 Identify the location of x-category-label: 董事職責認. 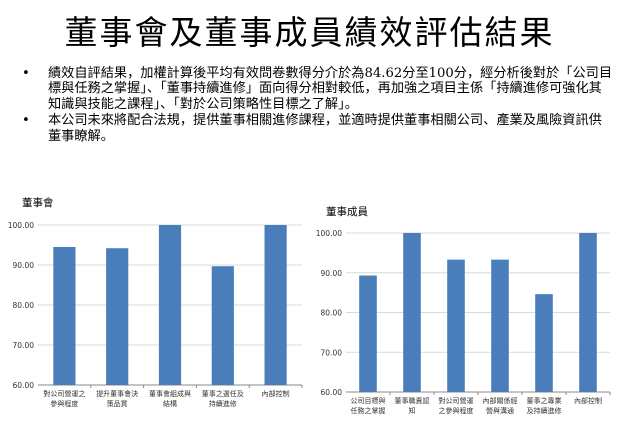
(412, 400).